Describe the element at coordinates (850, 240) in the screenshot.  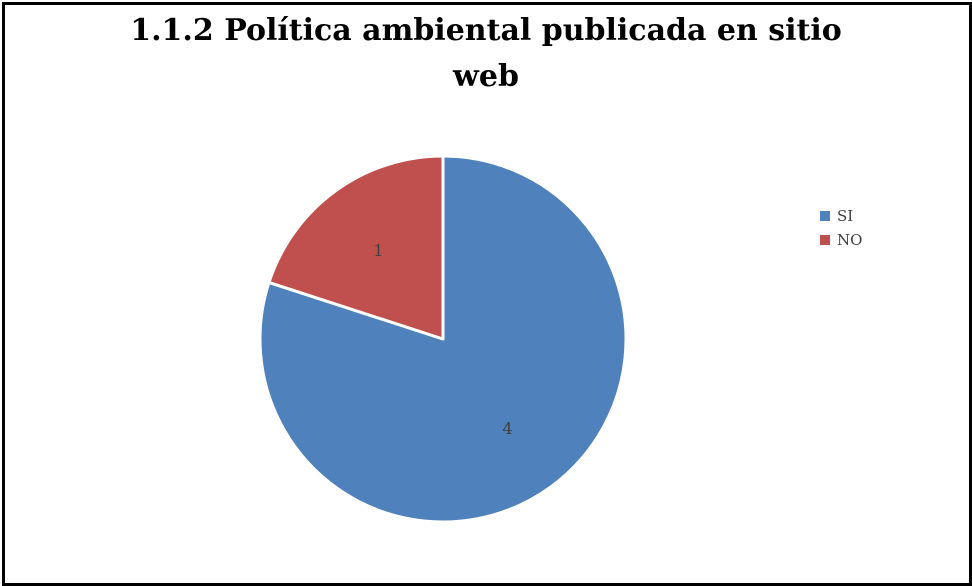
I see `legend-label-no: NO` at that location.